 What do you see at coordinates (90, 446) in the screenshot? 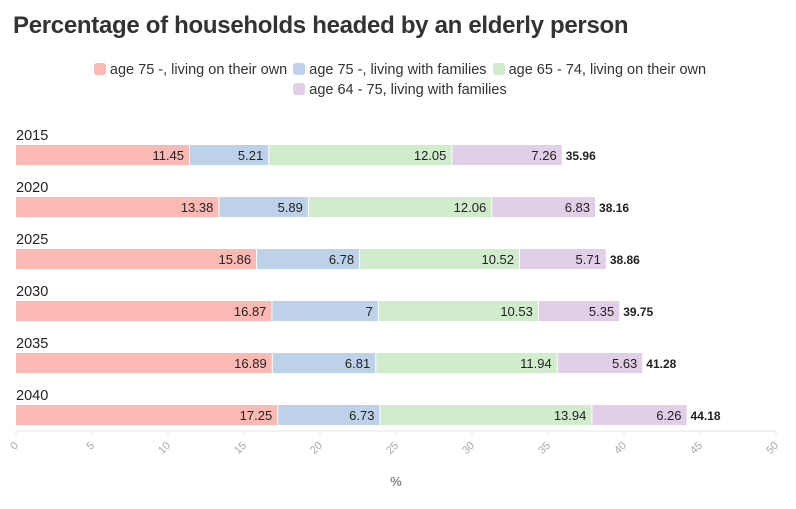
I see `x-tick-label: 5` at bounding box center [90, 446].